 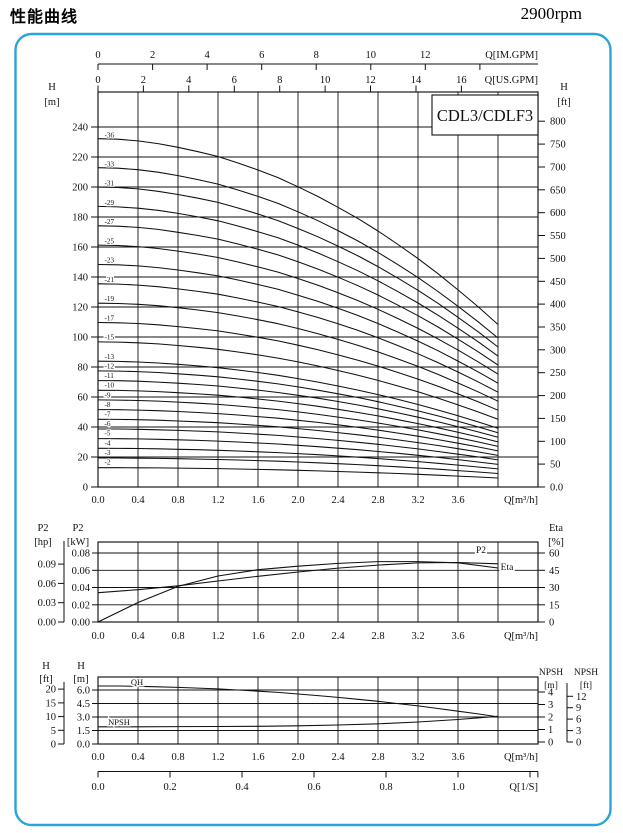 What do you see at coordinates (297, 636) in the screenshot?
I see `mid-x-tick-label: 2.0` at bounding box center [297, 636].